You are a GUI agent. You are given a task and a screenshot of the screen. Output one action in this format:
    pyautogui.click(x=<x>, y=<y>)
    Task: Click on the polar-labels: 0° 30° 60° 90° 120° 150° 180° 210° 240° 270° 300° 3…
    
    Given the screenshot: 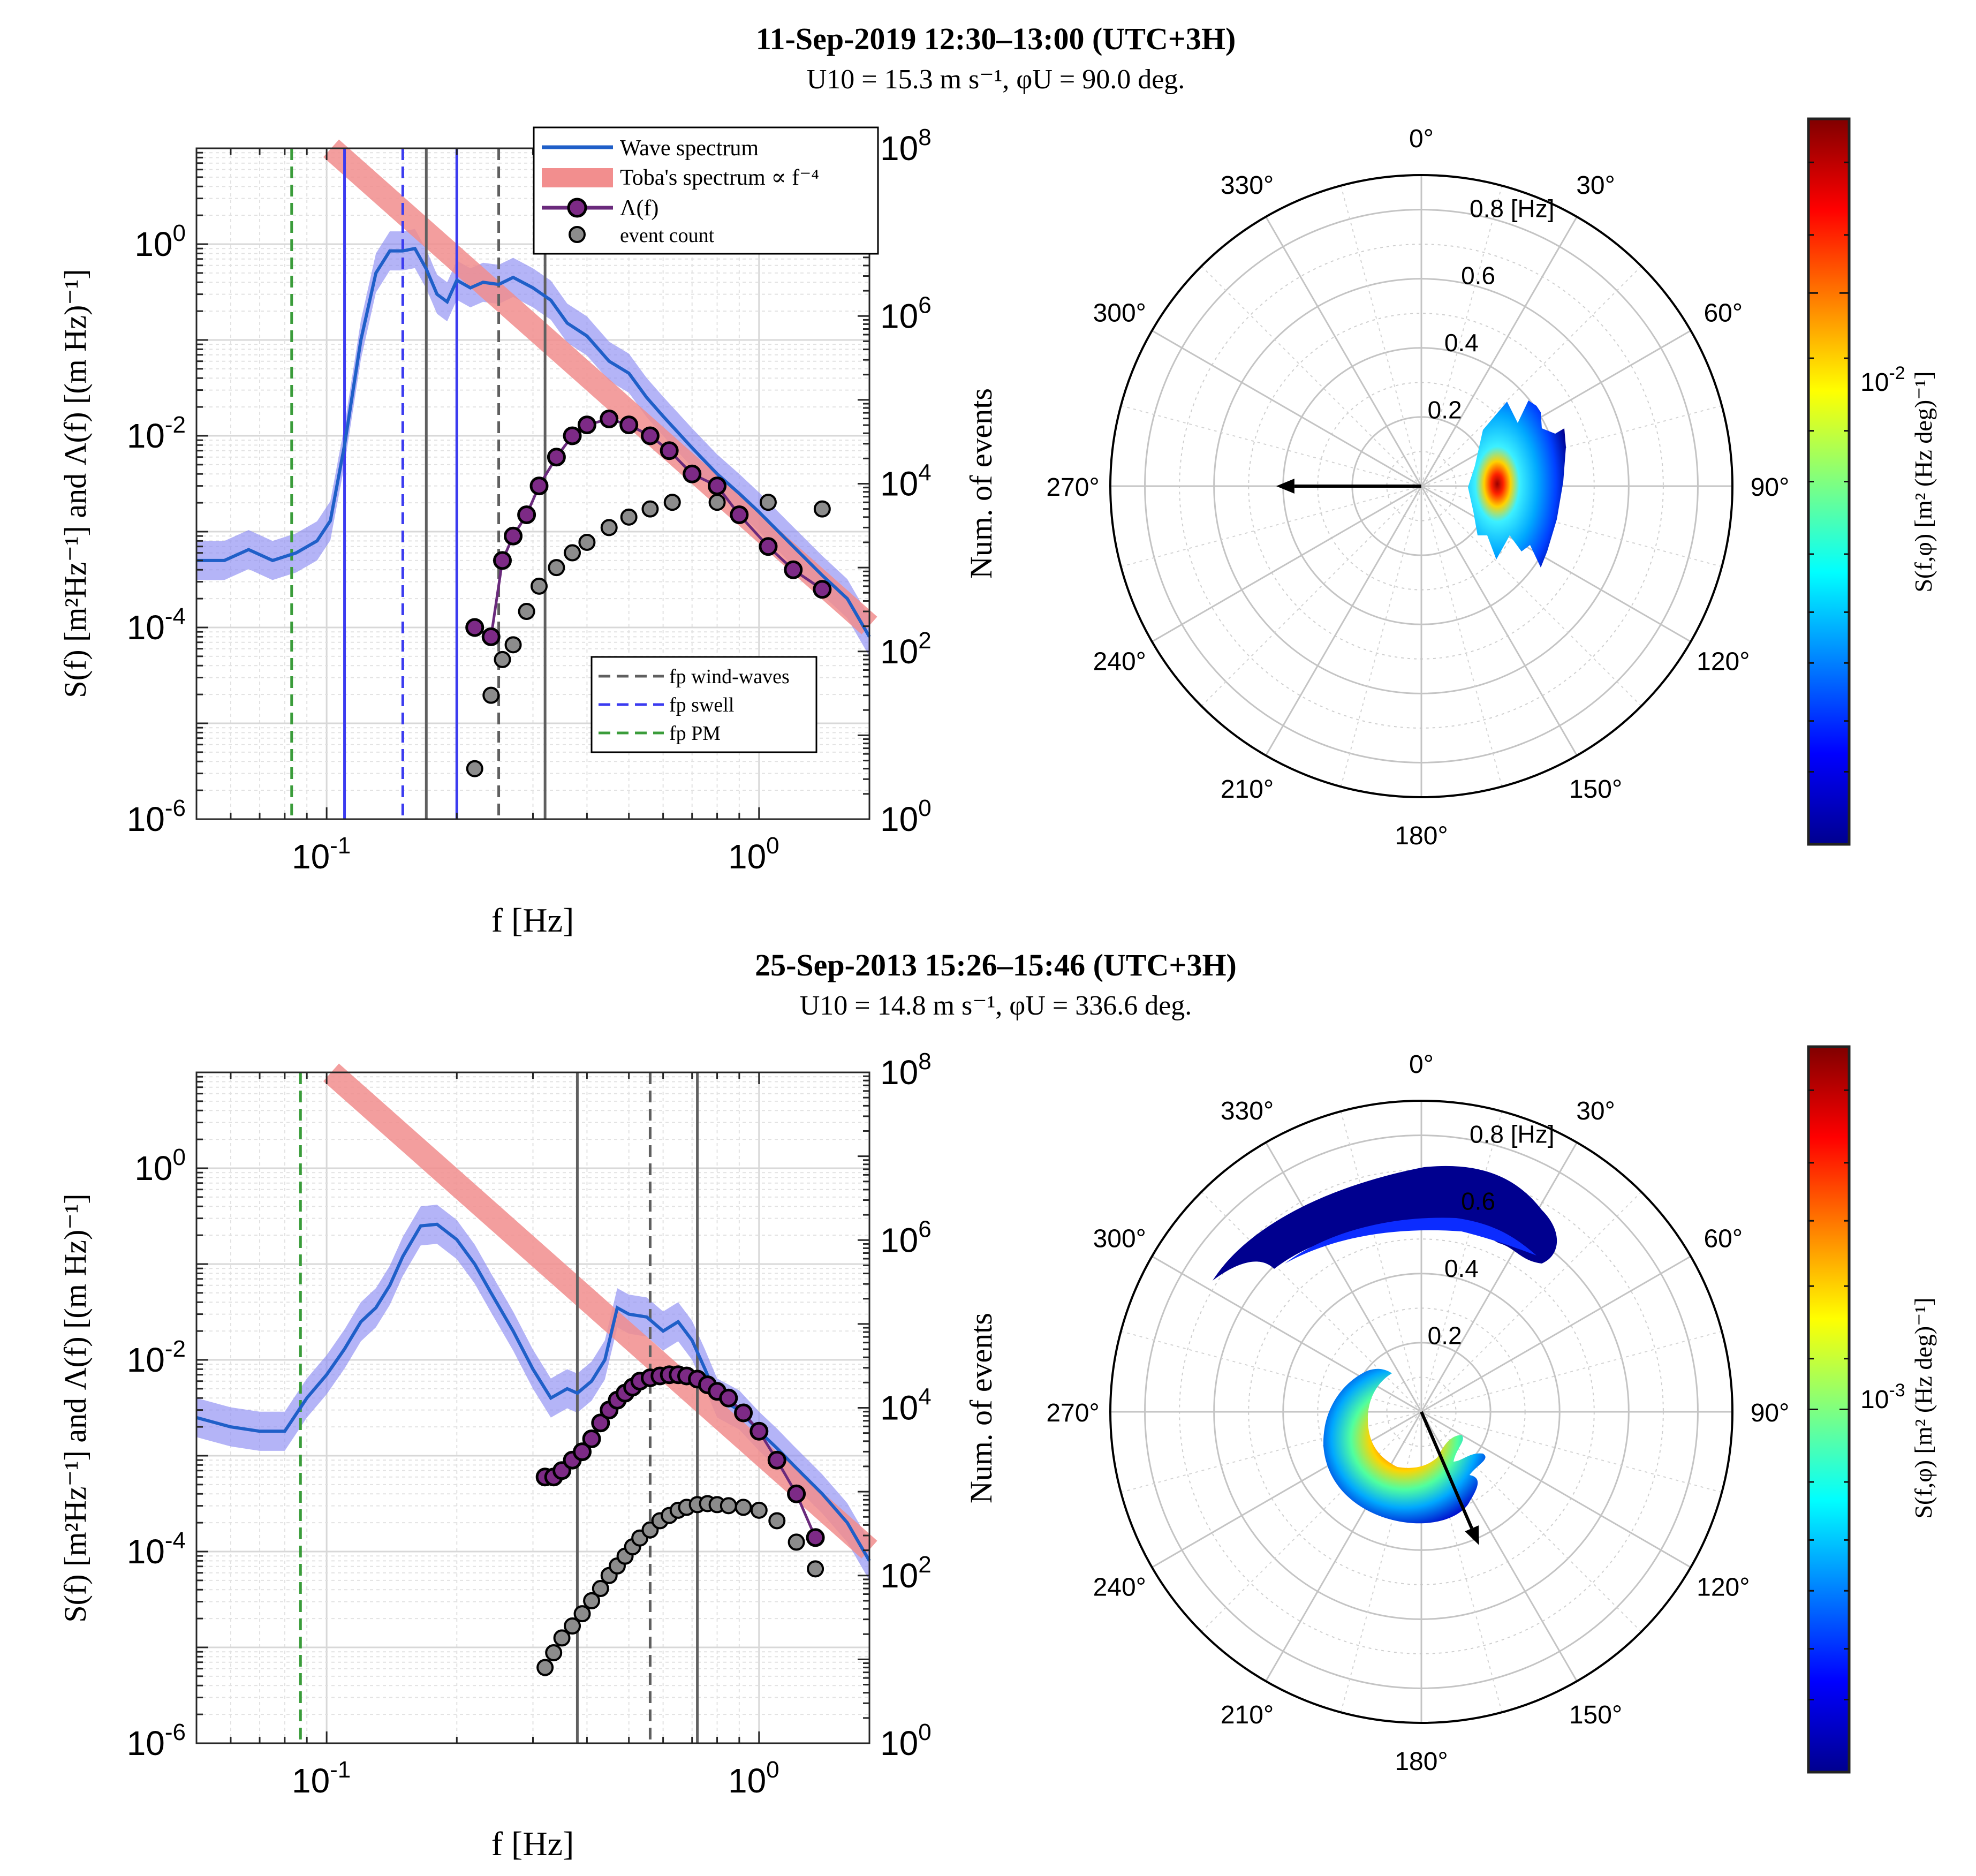 What is the action you would take?
    pyautogui.click(x=1418, y=487)
    